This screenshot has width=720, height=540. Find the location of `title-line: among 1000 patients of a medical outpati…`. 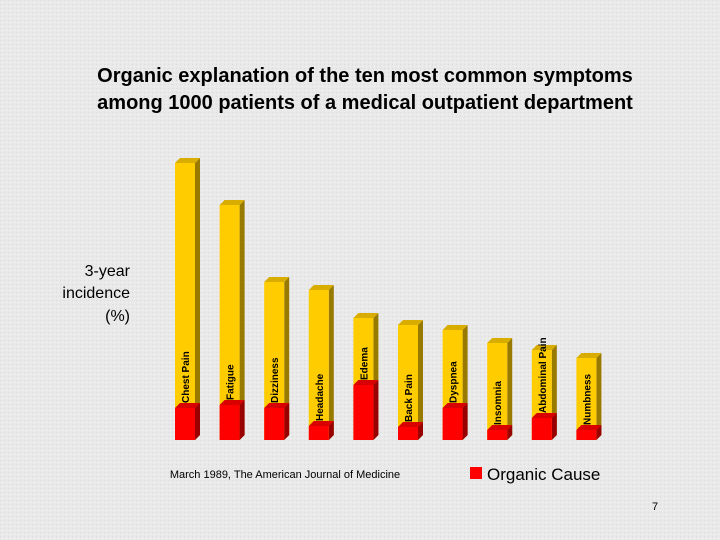

title-line: among 1000 patients of a medical outpati… is located at coordinates (365, 103).